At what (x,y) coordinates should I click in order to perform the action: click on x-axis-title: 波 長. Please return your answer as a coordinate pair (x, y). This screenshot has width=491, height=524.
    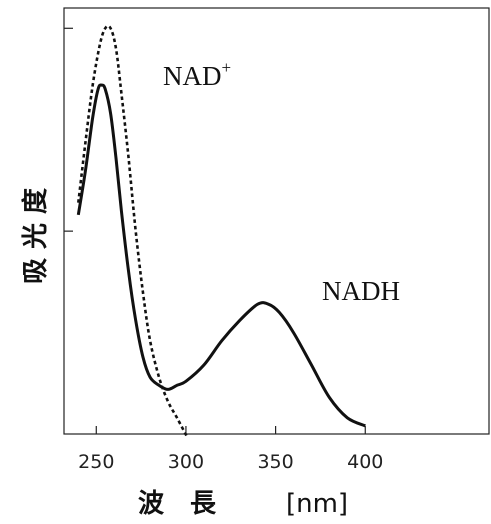
    Looking at the image, I should click on (177, 504).